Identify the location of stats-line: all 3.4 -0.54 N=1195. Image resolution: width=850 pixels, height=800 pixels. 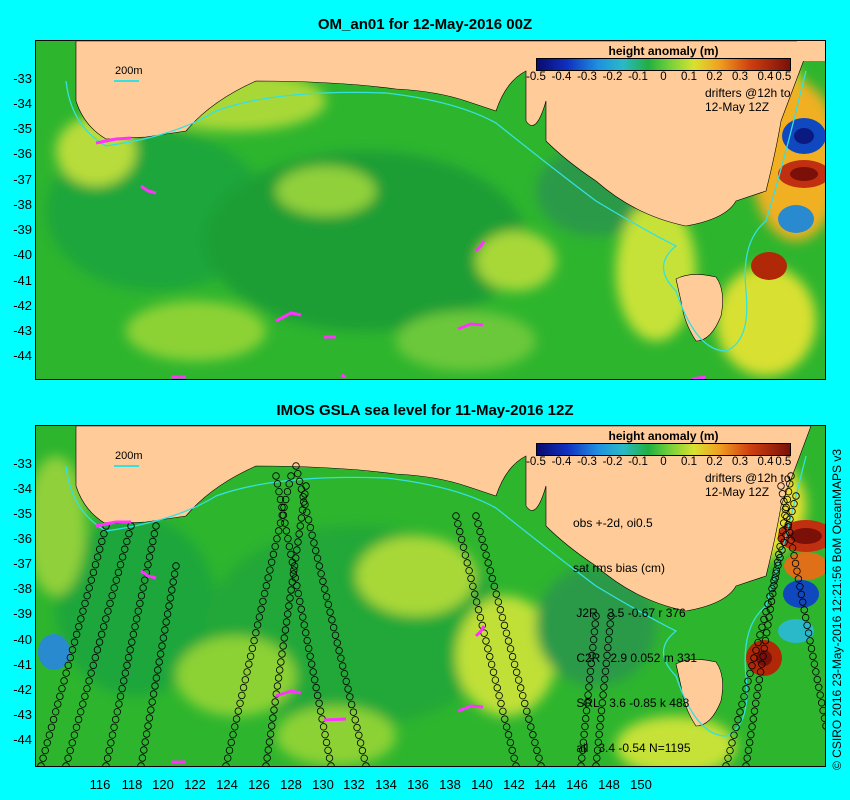
(632, 748).